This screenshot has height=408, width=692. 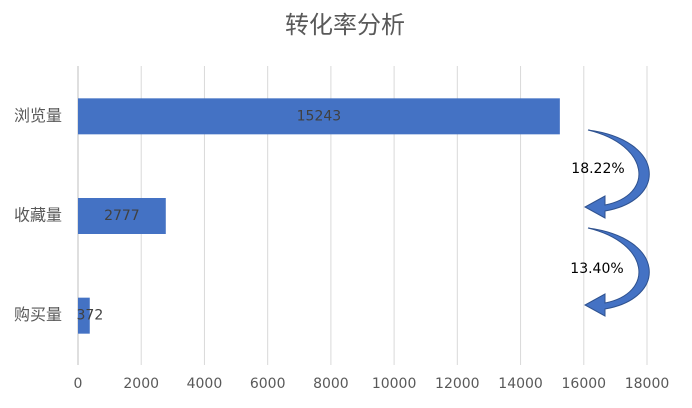 What do you see at coordinates (38, 115) in the screenshot?
I see `y-tick-label: 浏览量` at bounding box center [38, 115].